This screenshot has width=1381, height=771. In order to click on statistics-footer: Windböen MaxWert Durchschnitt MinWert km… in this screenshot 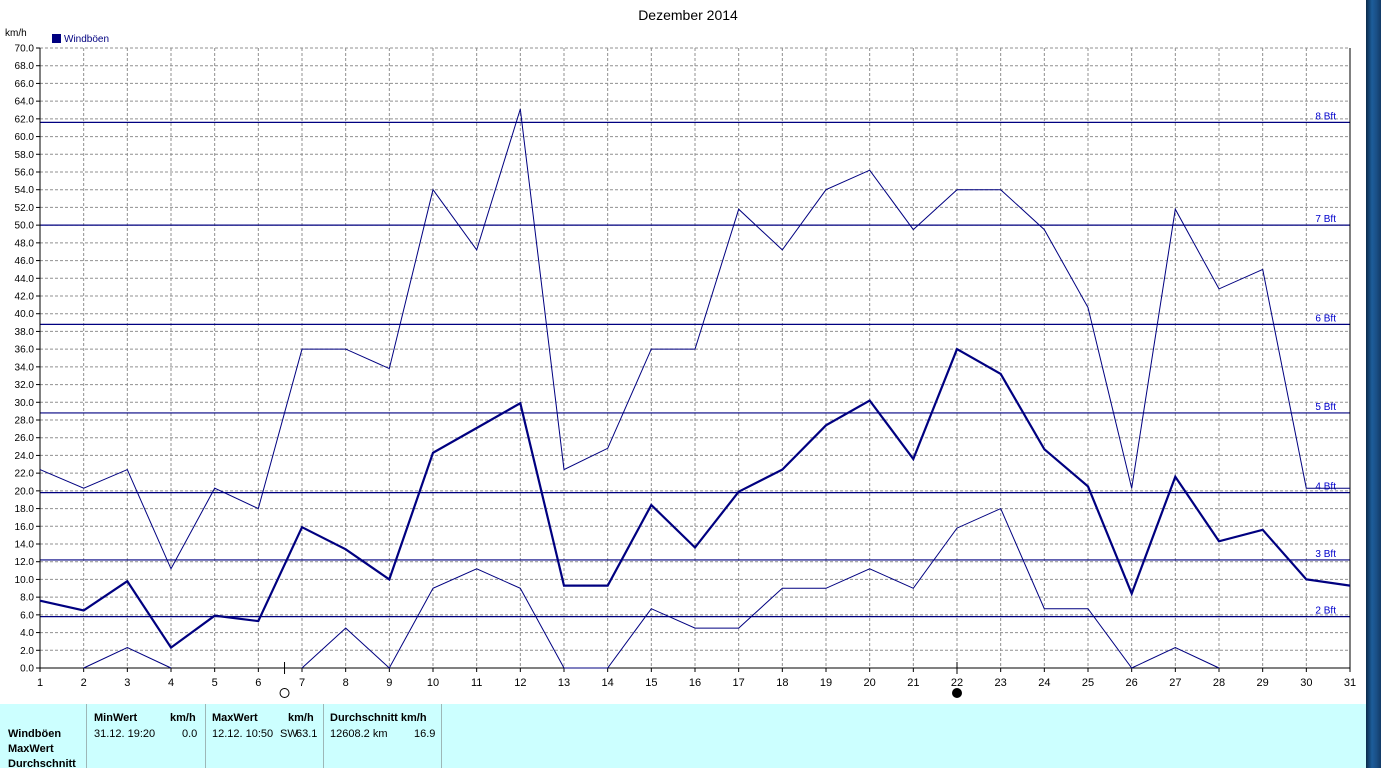, I will do `click(683, 737)`.